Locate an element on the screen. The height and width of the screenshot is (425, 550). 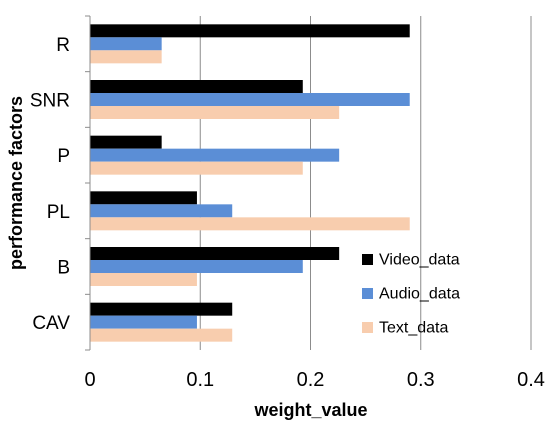
x-tick-label: 0.1 is located at coordinates (200, 380).